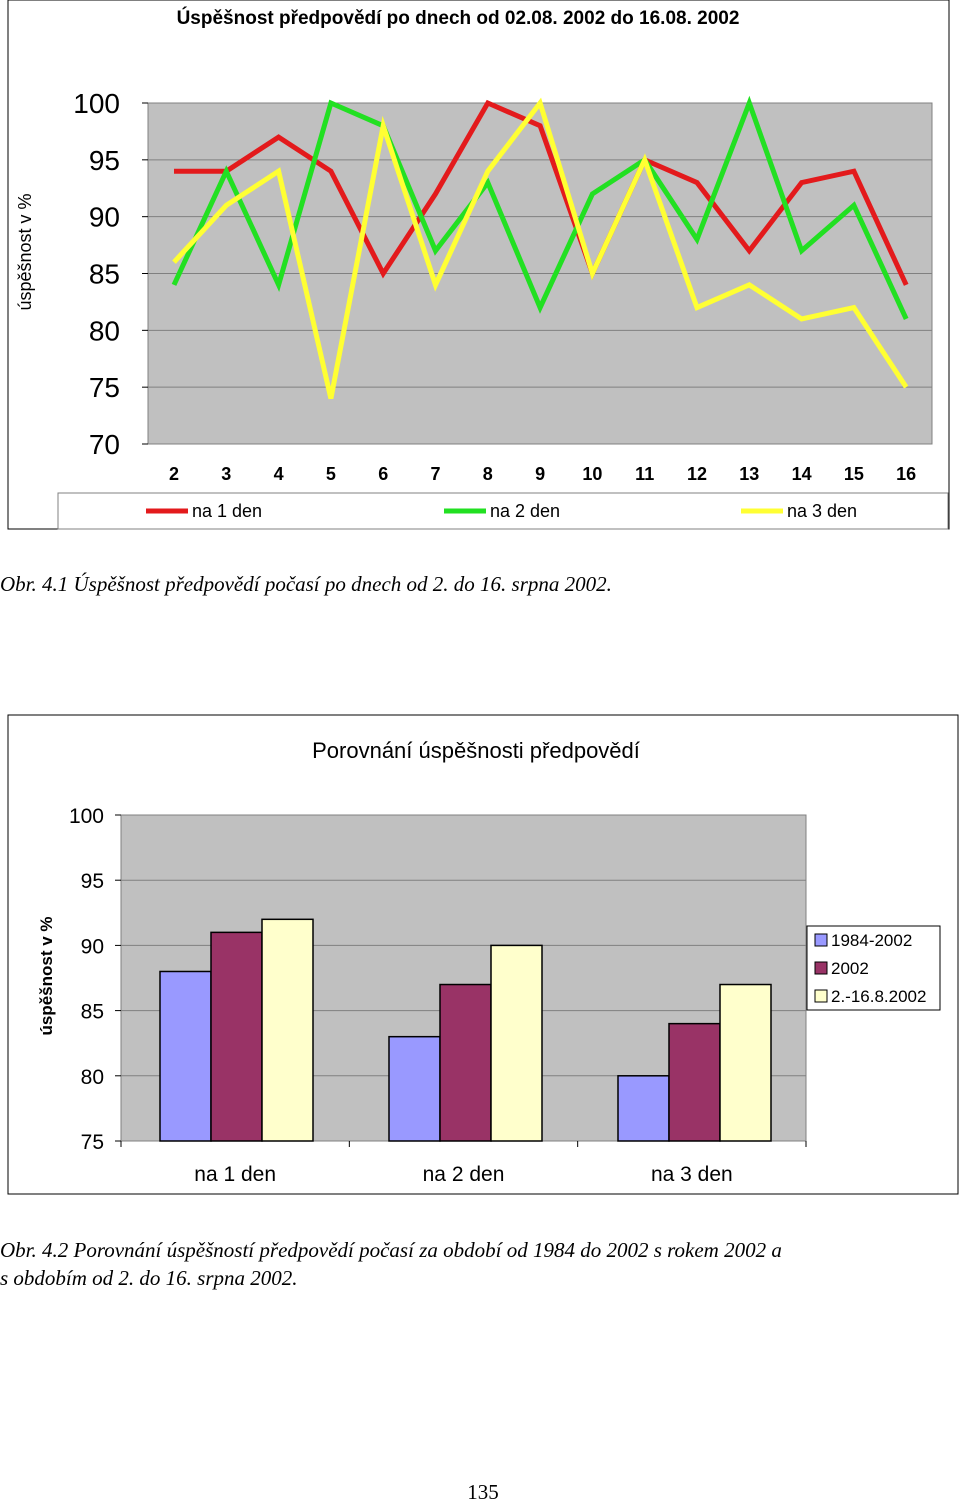  Describe the element at coordinates (227, 511) in the screenshot. I see `legend-label: na 1 den` at that location.